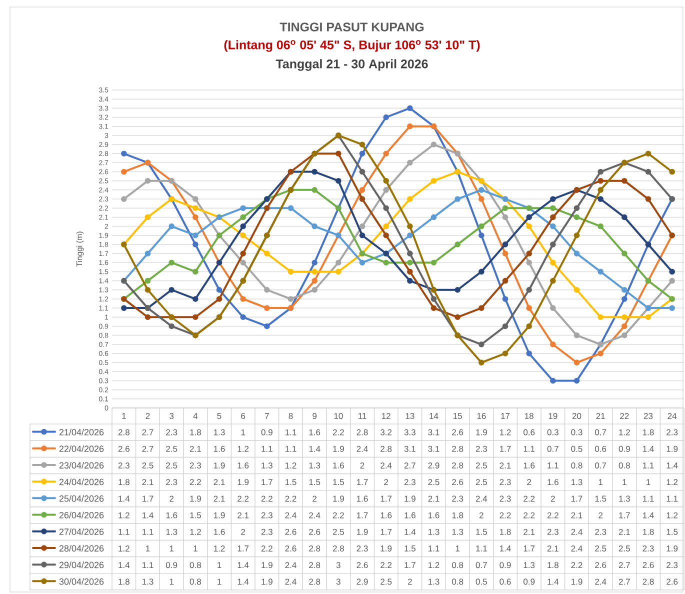 Image resolution: width=685 pixels, height=594 pixels. What do you see at coordinates (81, 515) in the screenshot?
I see `legend-label: 26/04/2026` at bounding box center [81, 515].